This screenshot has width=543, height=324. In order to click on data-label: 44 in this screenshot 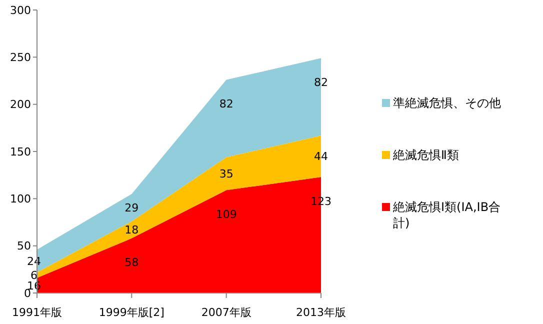, I will do `click(321, 157)`.